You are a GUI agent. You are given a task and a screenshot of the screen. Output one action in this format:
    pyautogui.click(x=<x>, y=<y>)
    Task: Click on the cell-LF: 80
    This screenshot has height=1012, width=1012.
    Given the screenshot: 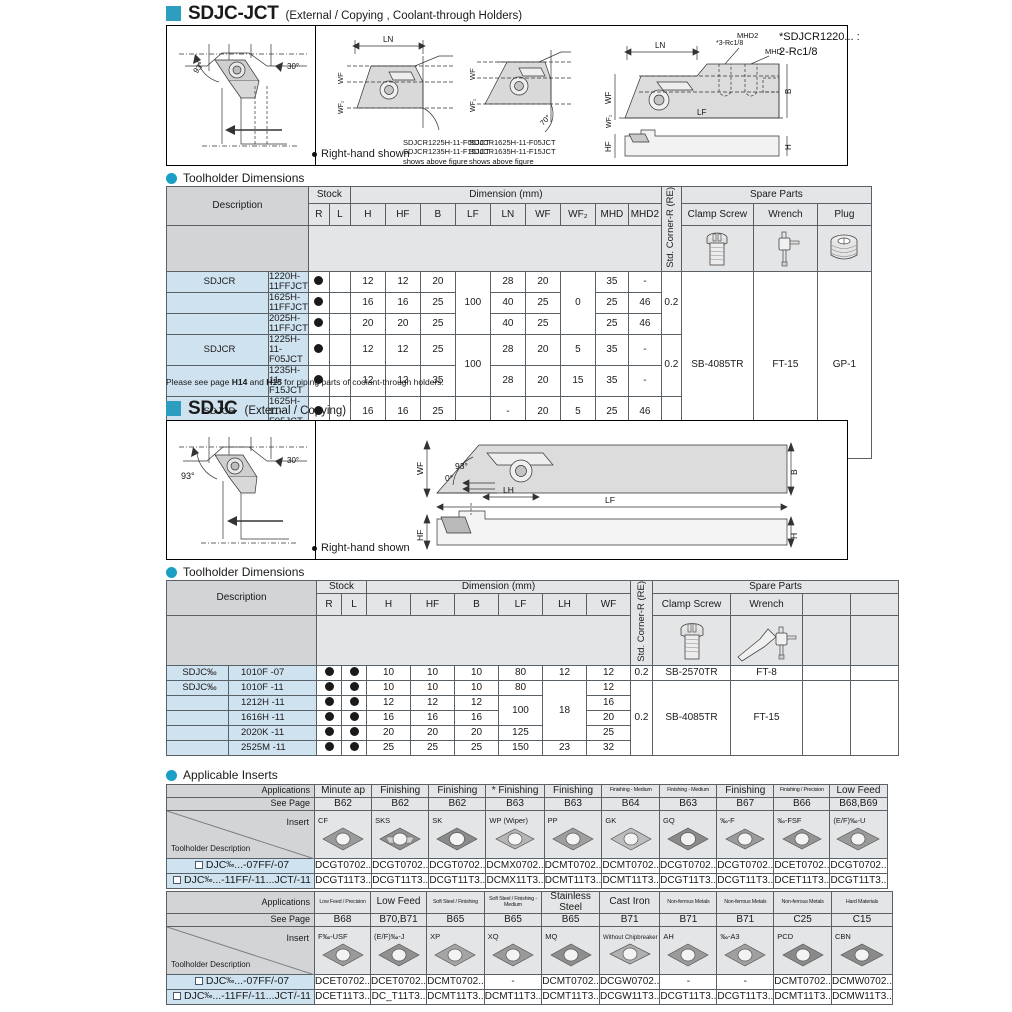 What is the action you would take?
    pyautogui.click(x=520, y=673)
    